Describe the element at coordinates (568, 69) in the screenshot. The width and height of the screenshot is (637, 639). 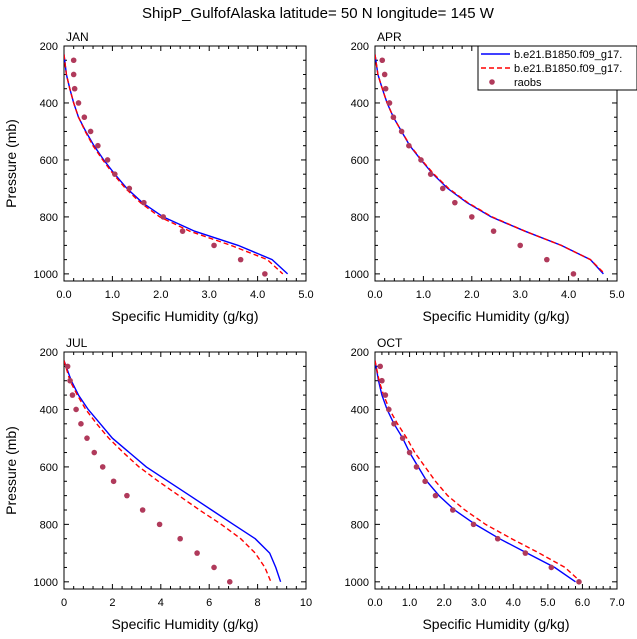
I see `legend-label: b.e21.B1850.f09_g17.` at that location.